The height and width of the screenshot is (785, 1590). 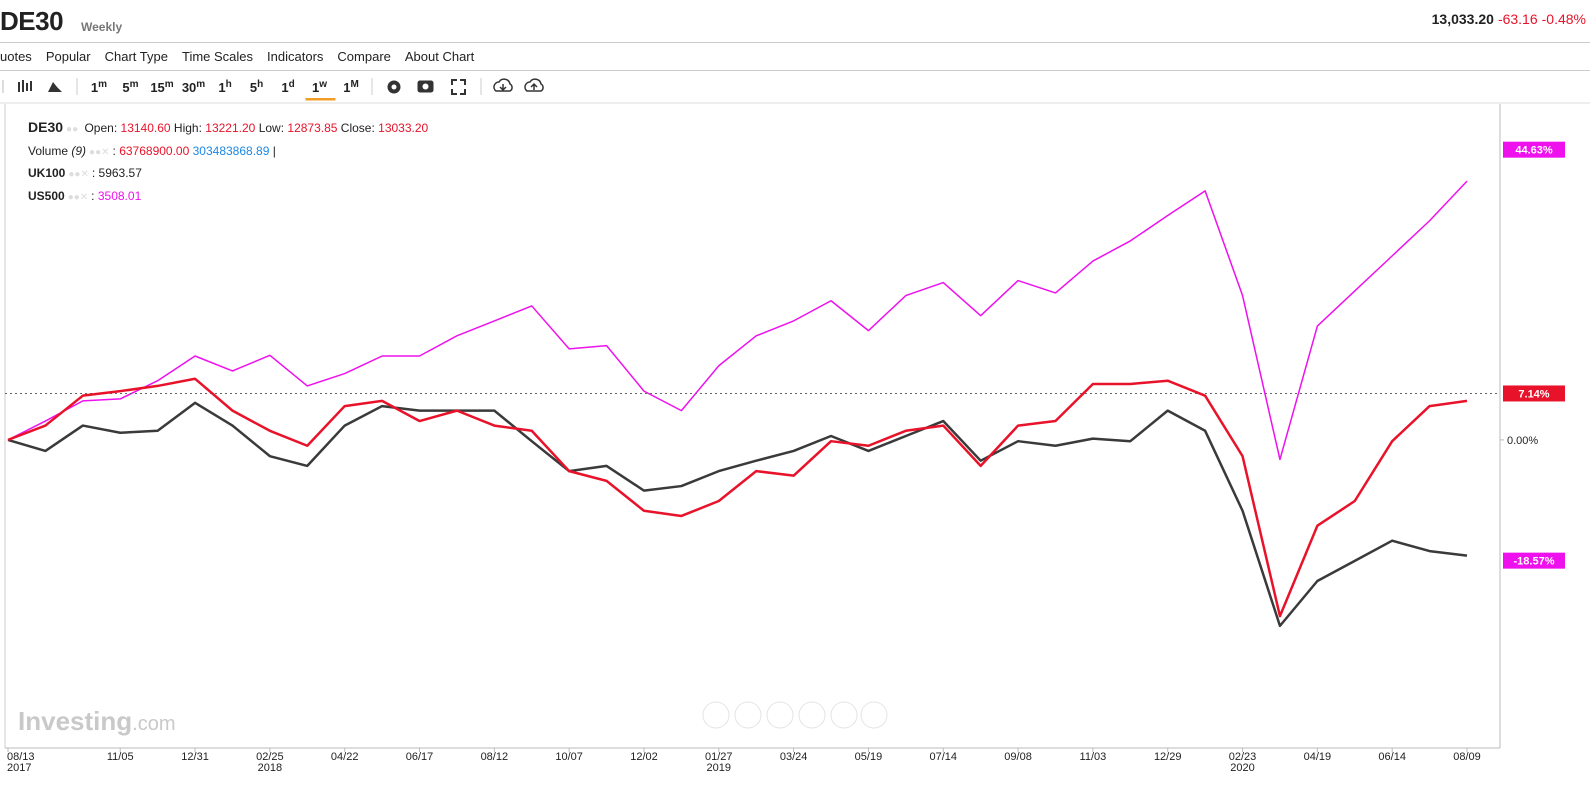 I want to click on x-tick-label: 11/03, so click(x=1093, y=757).